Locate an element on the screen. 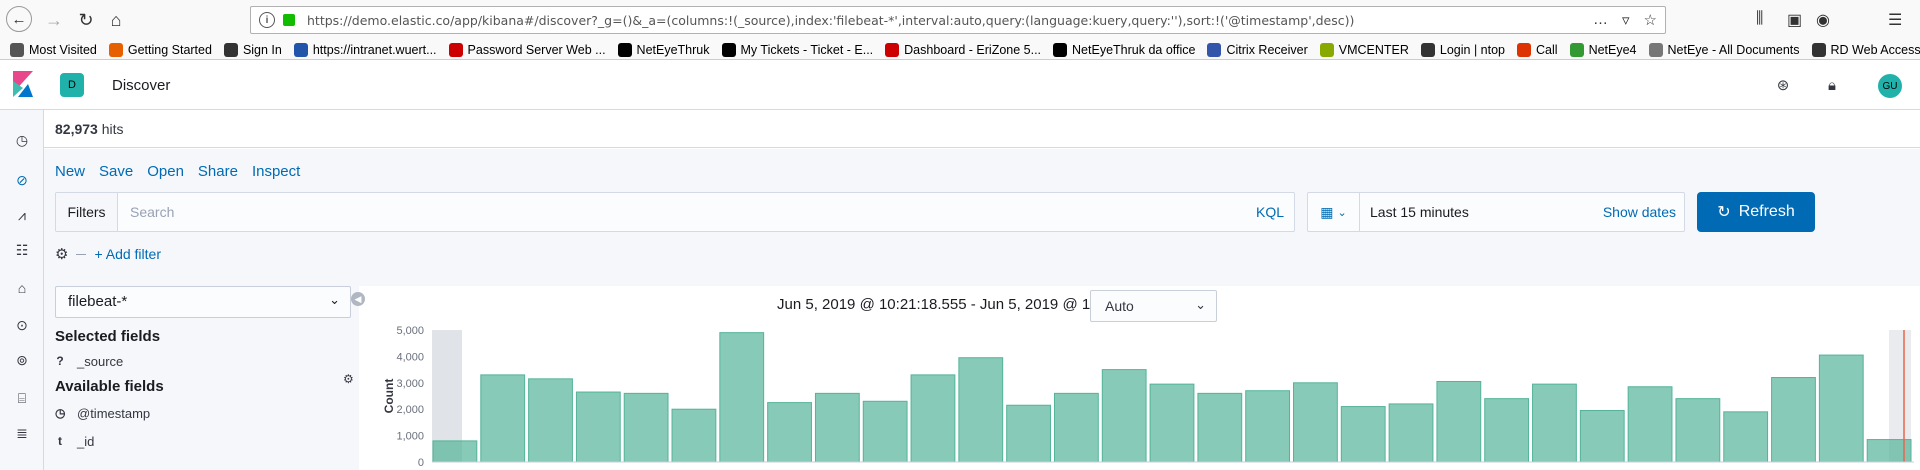  info-icon: i is located at coordinates (267, 20).